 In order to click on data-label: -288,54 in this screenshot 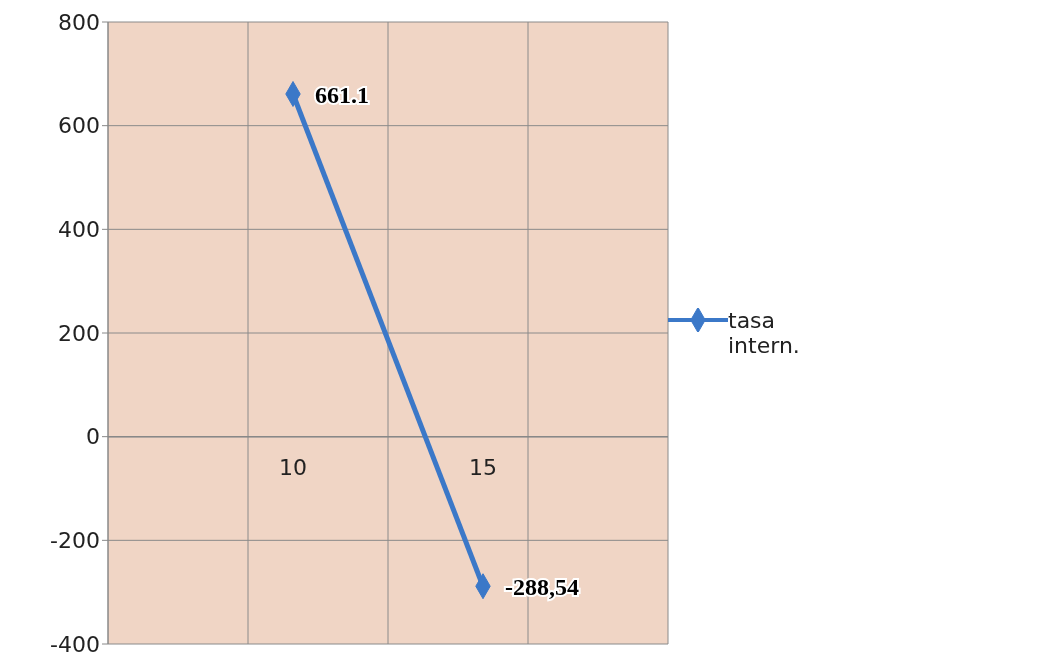, I will do `click(542, 586)`.